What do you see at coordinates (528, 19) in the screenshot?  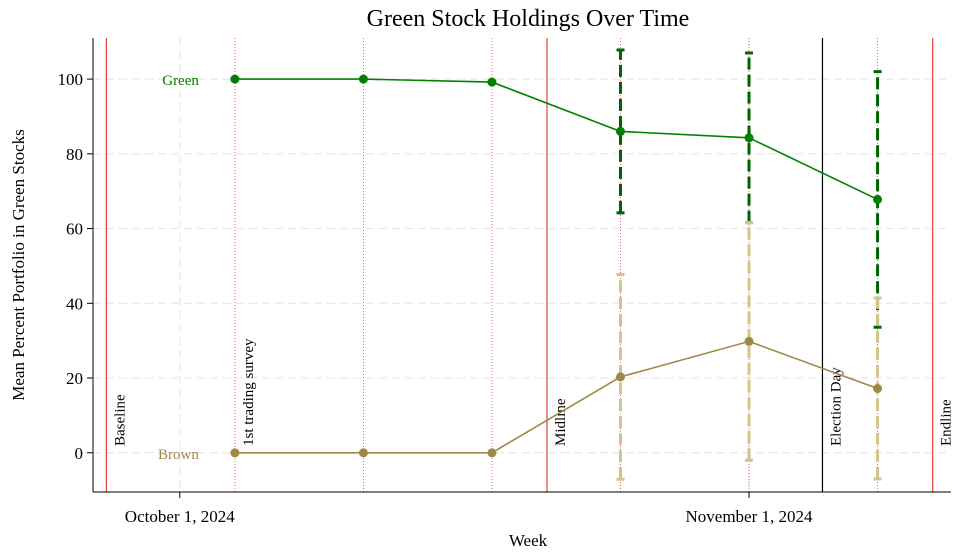 I see `chart-title: Green Stock Holdings Over Time` at bounding box center [528, 19].